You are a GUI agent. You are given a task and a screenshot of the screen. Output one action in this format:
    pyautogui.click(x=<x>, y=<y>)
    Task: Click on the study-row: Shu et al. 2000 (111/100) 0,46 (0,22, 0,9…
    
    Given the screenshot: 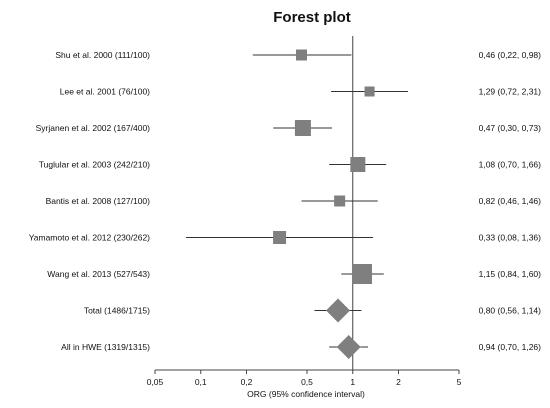 What is the action you would take?
    pyautogui.click(x=298, y=55)
    